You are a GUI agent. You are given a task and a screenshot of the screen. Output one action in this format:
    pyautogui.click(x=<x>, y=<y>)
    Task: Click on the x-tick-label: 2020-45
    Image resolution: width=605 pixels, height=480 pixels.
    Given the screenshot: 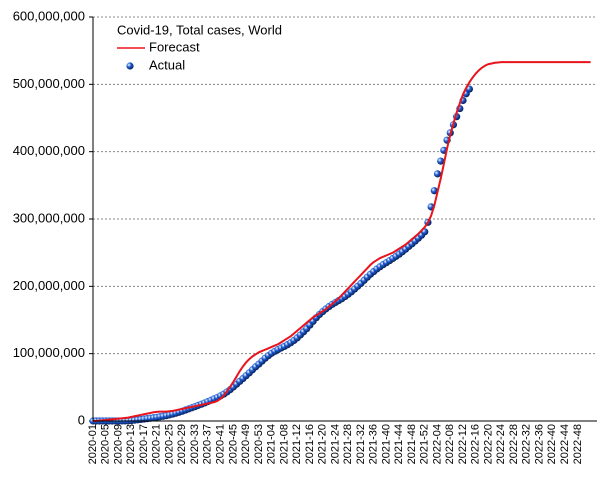 What is the action you would take?
    pyautogui.click(x=233, y=444)
    